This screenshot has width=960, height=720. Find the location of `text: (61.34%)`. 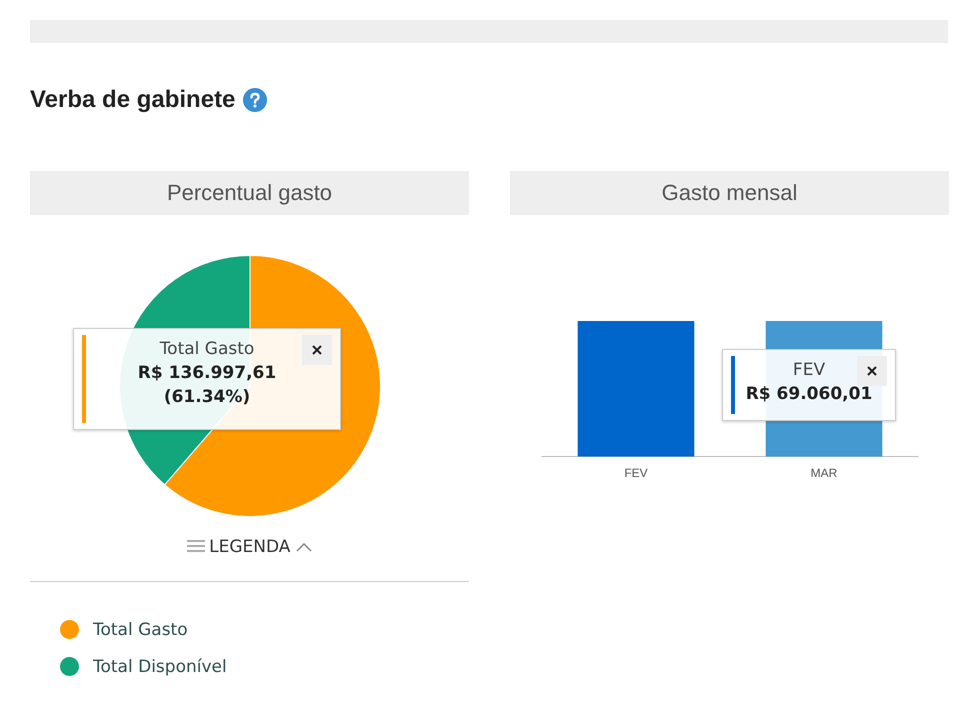

text: (61.34%) is located at coordinates (207, 397).